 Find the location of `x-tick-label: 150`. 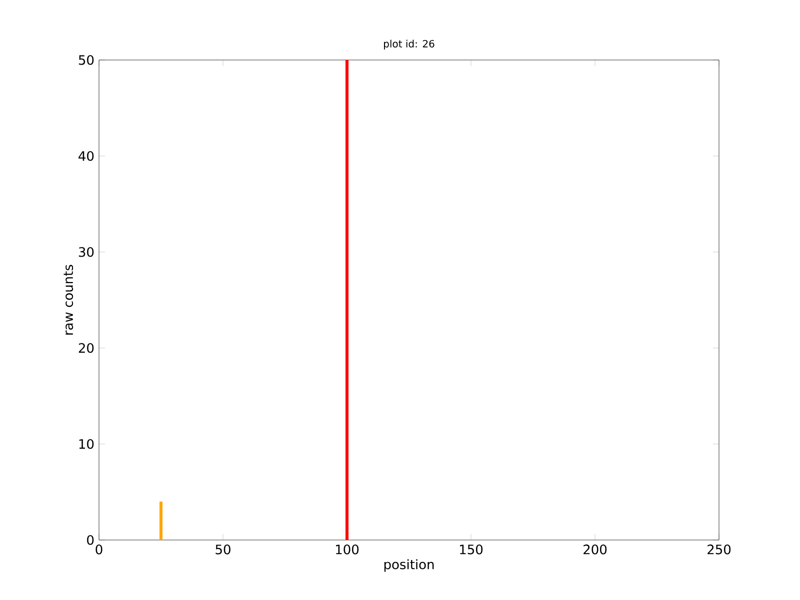

x-tick-label: 150 is located at coordinates (471, 549).